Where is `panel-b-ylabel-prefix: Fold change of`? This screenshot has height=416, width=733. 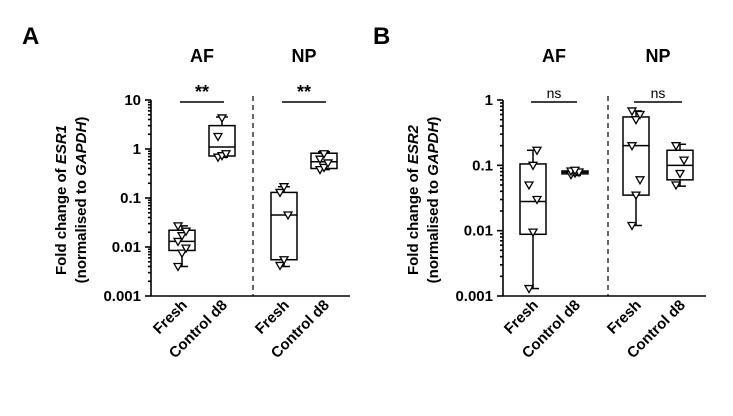
panel-b-ylabel-prefix: Fold change of is located at coordinates (413, 219).